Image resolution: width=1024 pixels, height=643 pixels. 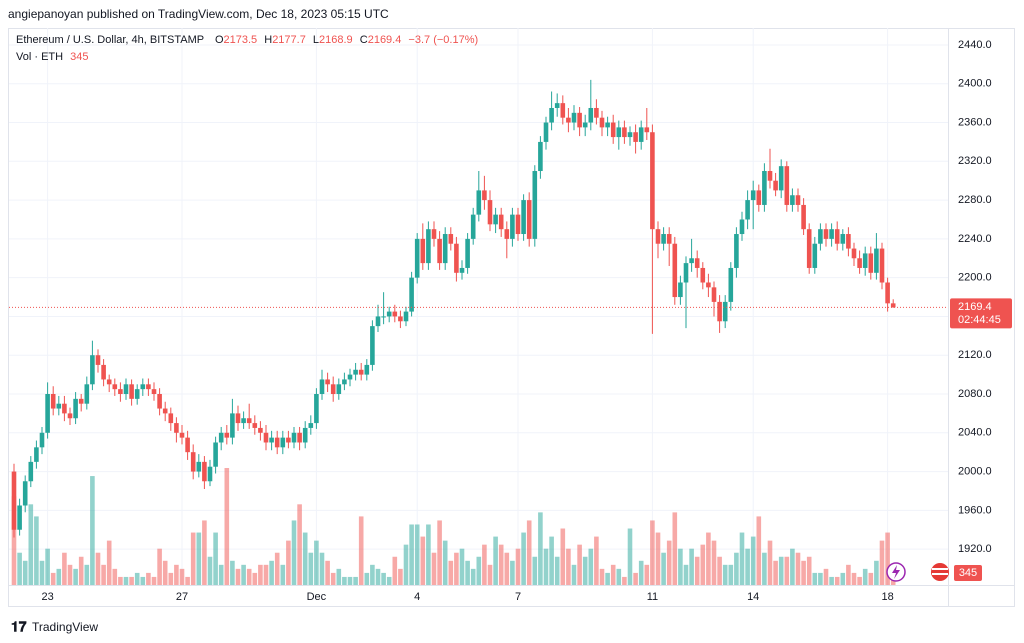 I want to click on legend-label: H, so click(x=268, y=40).